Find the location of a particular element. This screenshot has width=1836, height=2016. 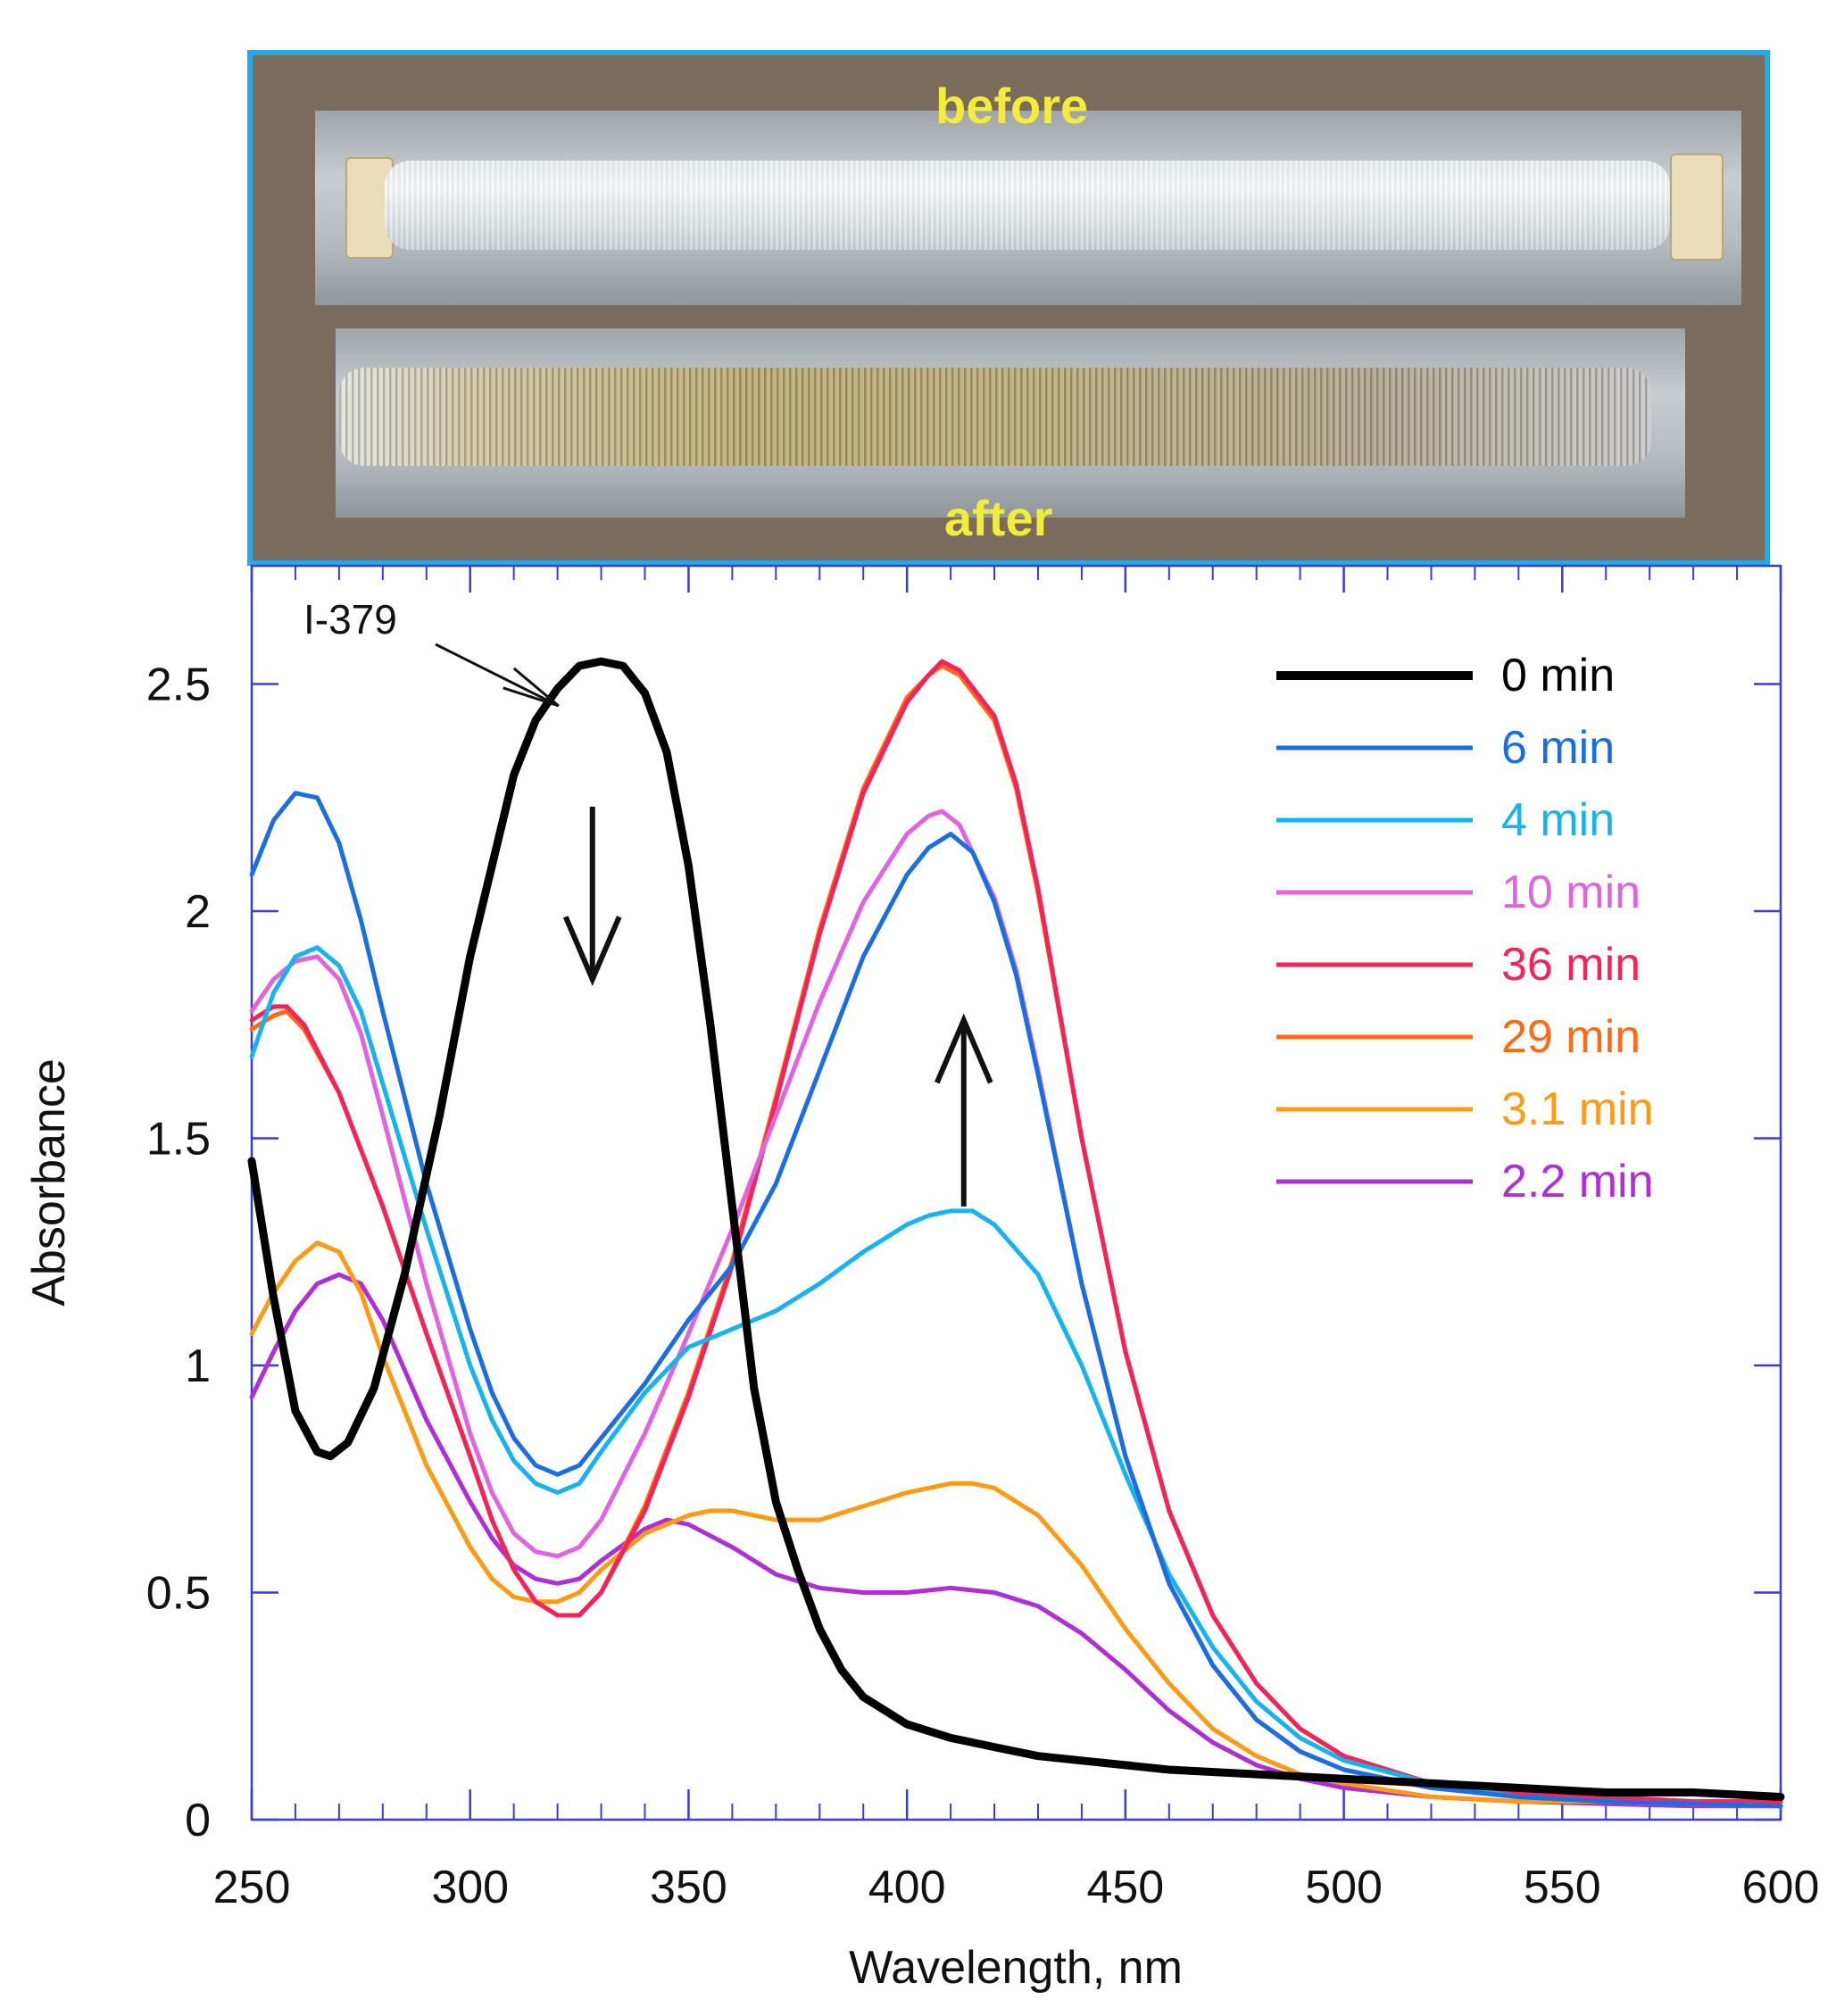

annotation-arrow-shaft is located at coordinates (498, 675).